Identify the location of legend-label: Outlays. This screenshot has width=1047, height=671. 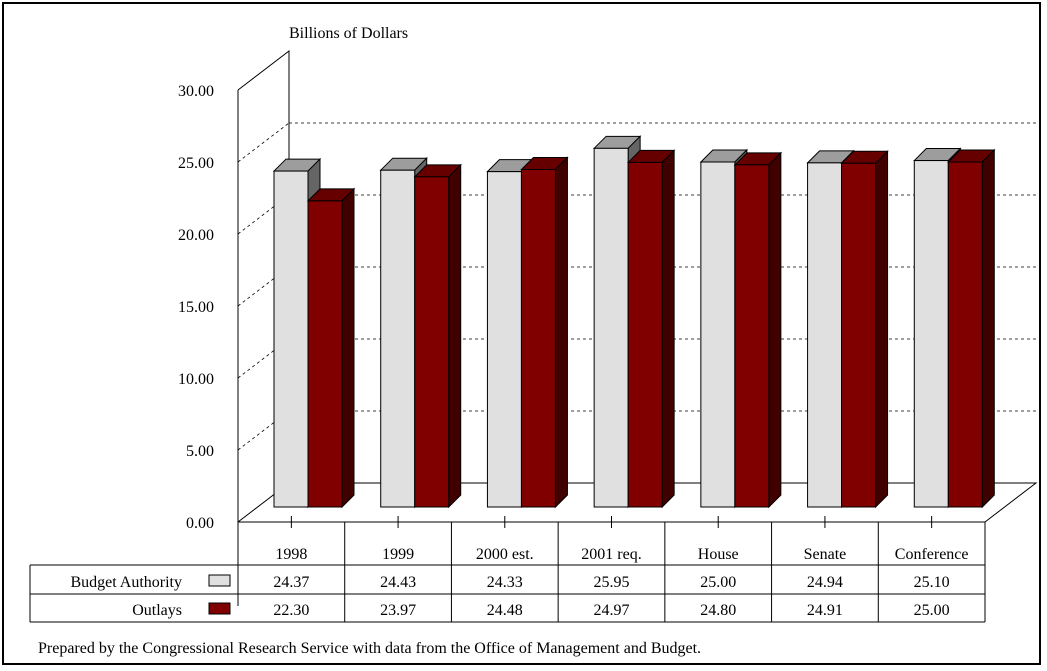
(157, 610).